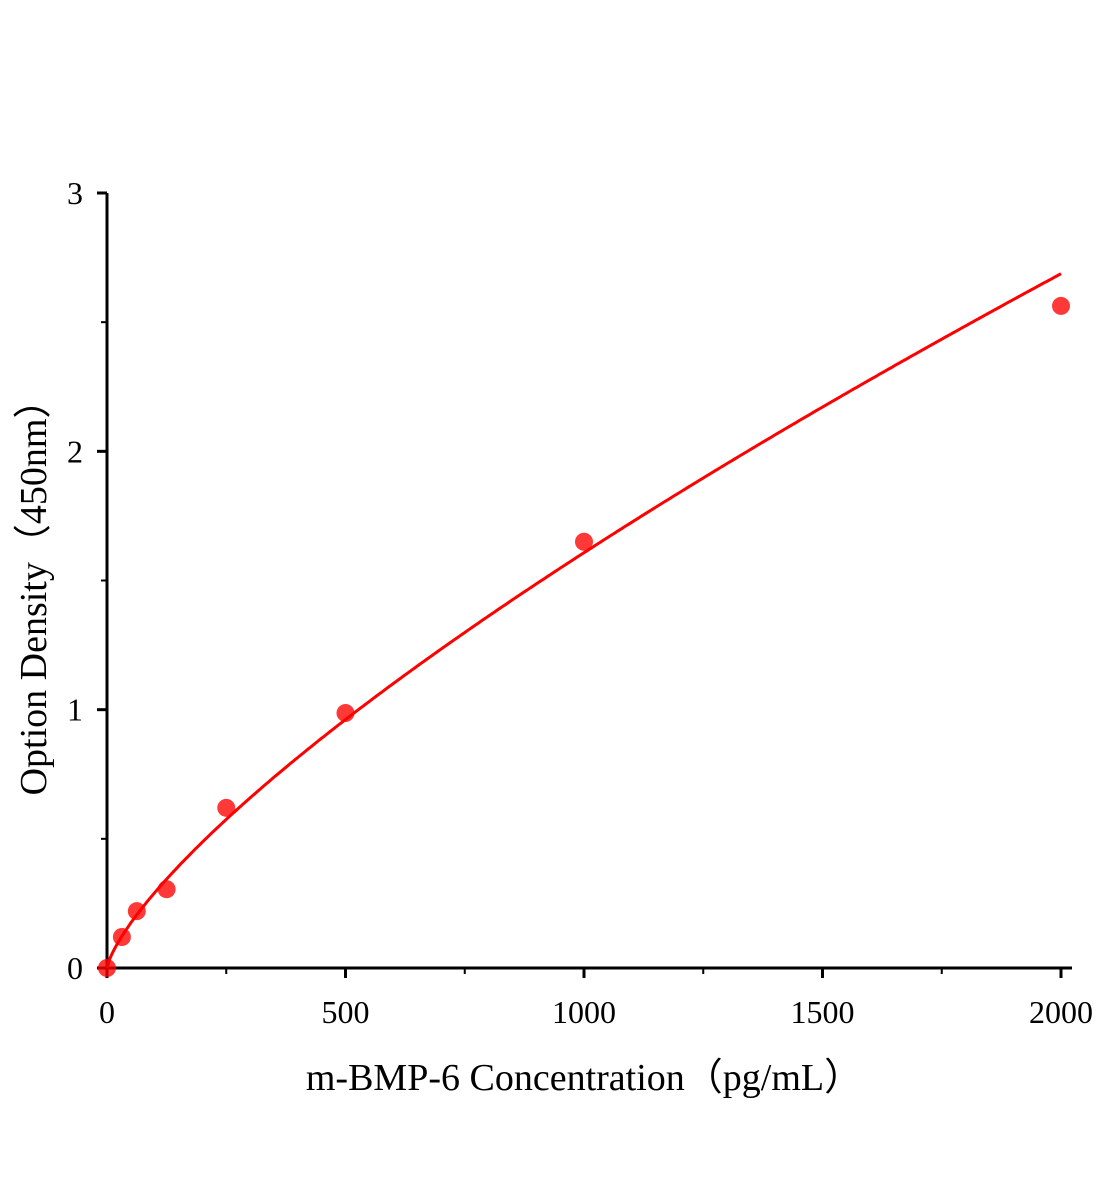 This screenshot has width=1104, height=1200. What do you see at coordinates (346, 1012) in the screenshot?
I see `x-tick-label: 500` at bounding box center [346, 1012].